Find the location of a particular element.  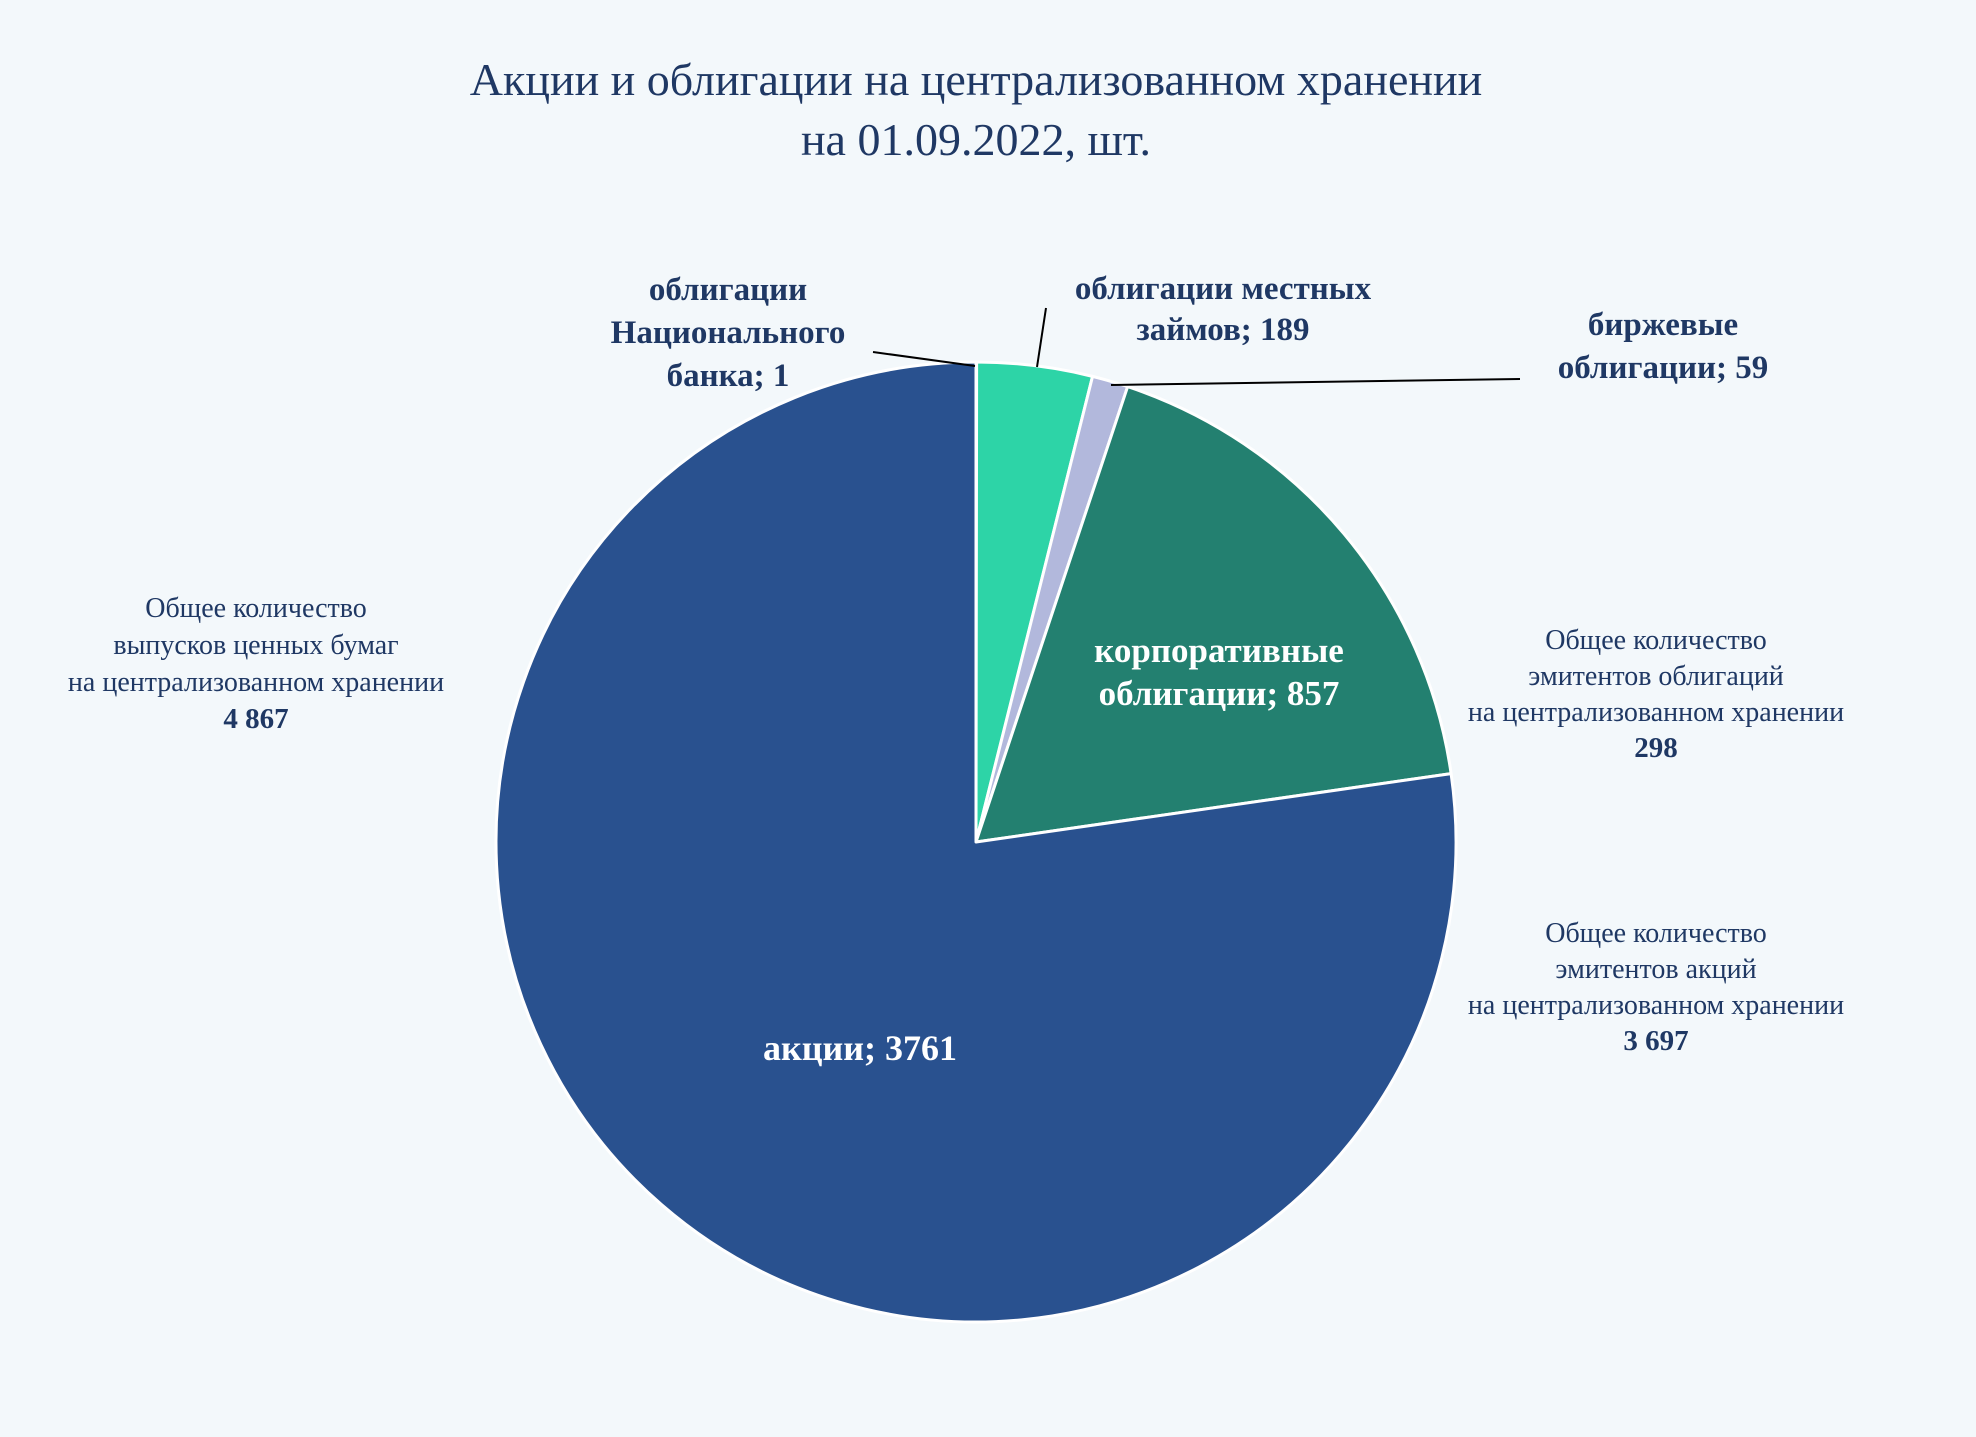

annotation-value: 4 867 is located at coordinates (255, 719).